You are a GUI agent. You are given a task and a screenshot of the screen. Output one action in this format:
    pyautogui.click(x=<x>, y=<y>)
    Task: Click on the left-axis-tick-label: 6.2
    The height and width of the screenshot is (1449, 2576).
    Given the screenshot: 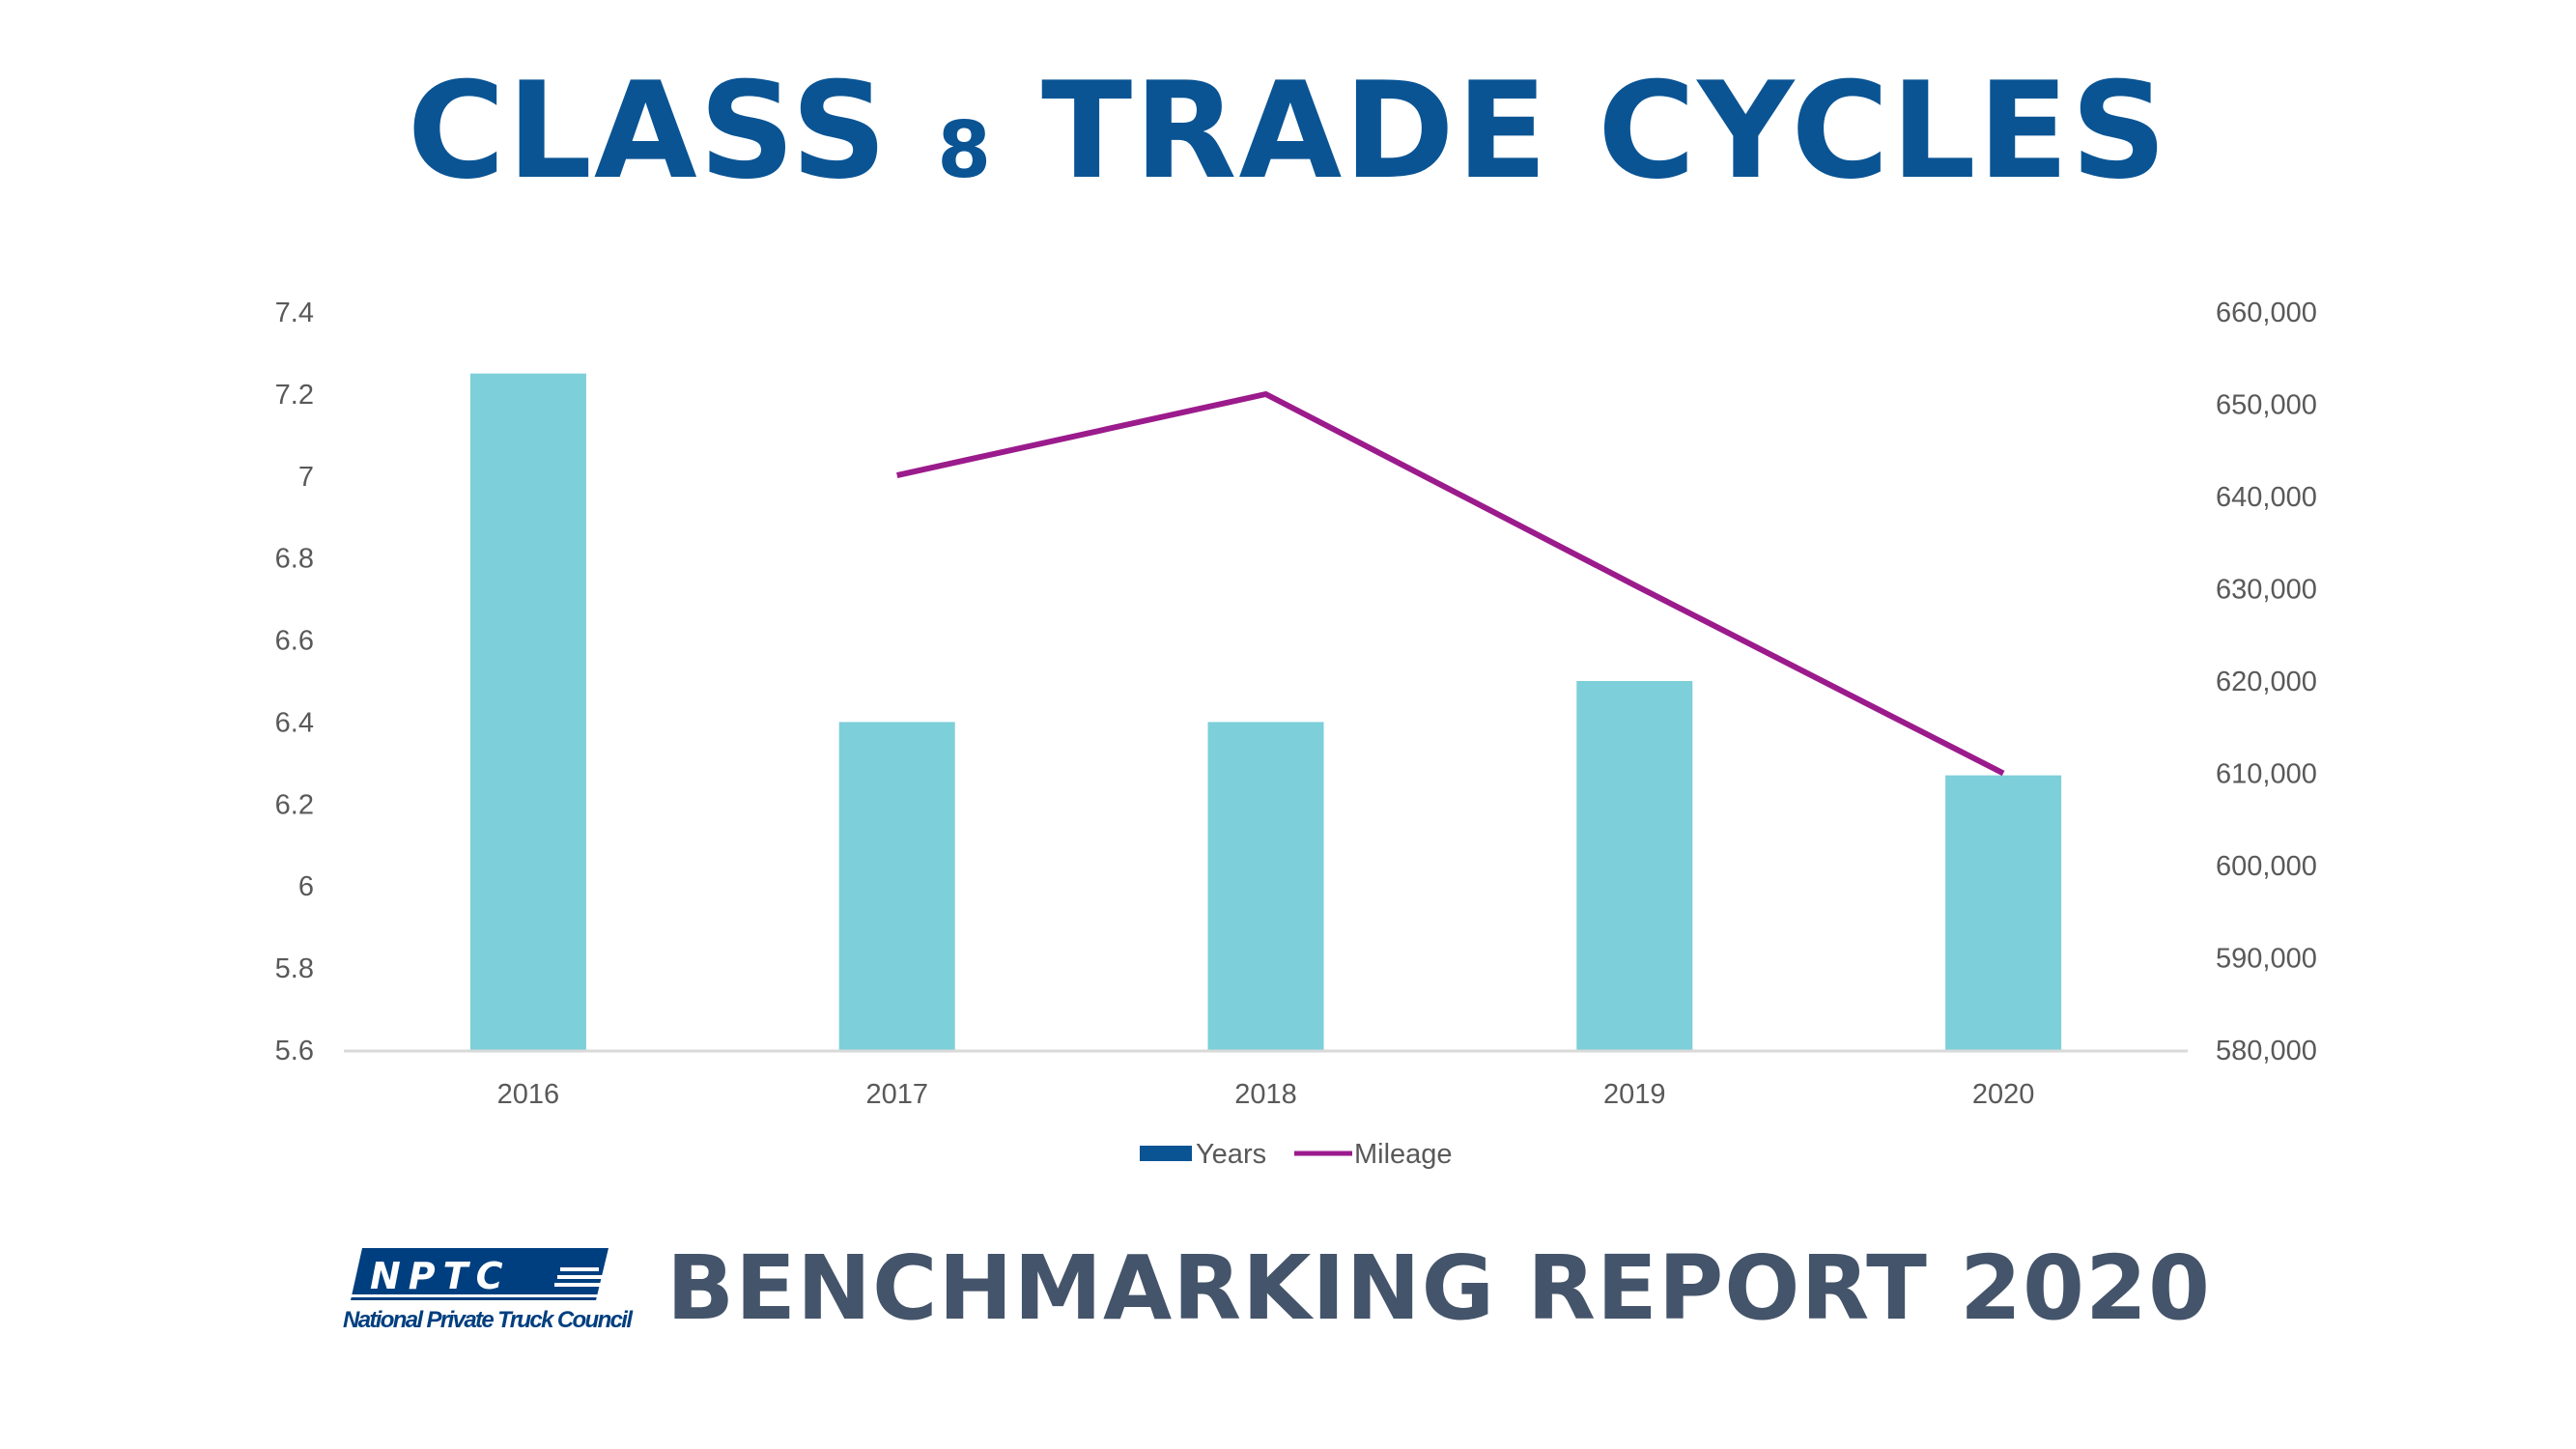 What is the action you would take?
    pyautogui.click(x=294, y=804)
    